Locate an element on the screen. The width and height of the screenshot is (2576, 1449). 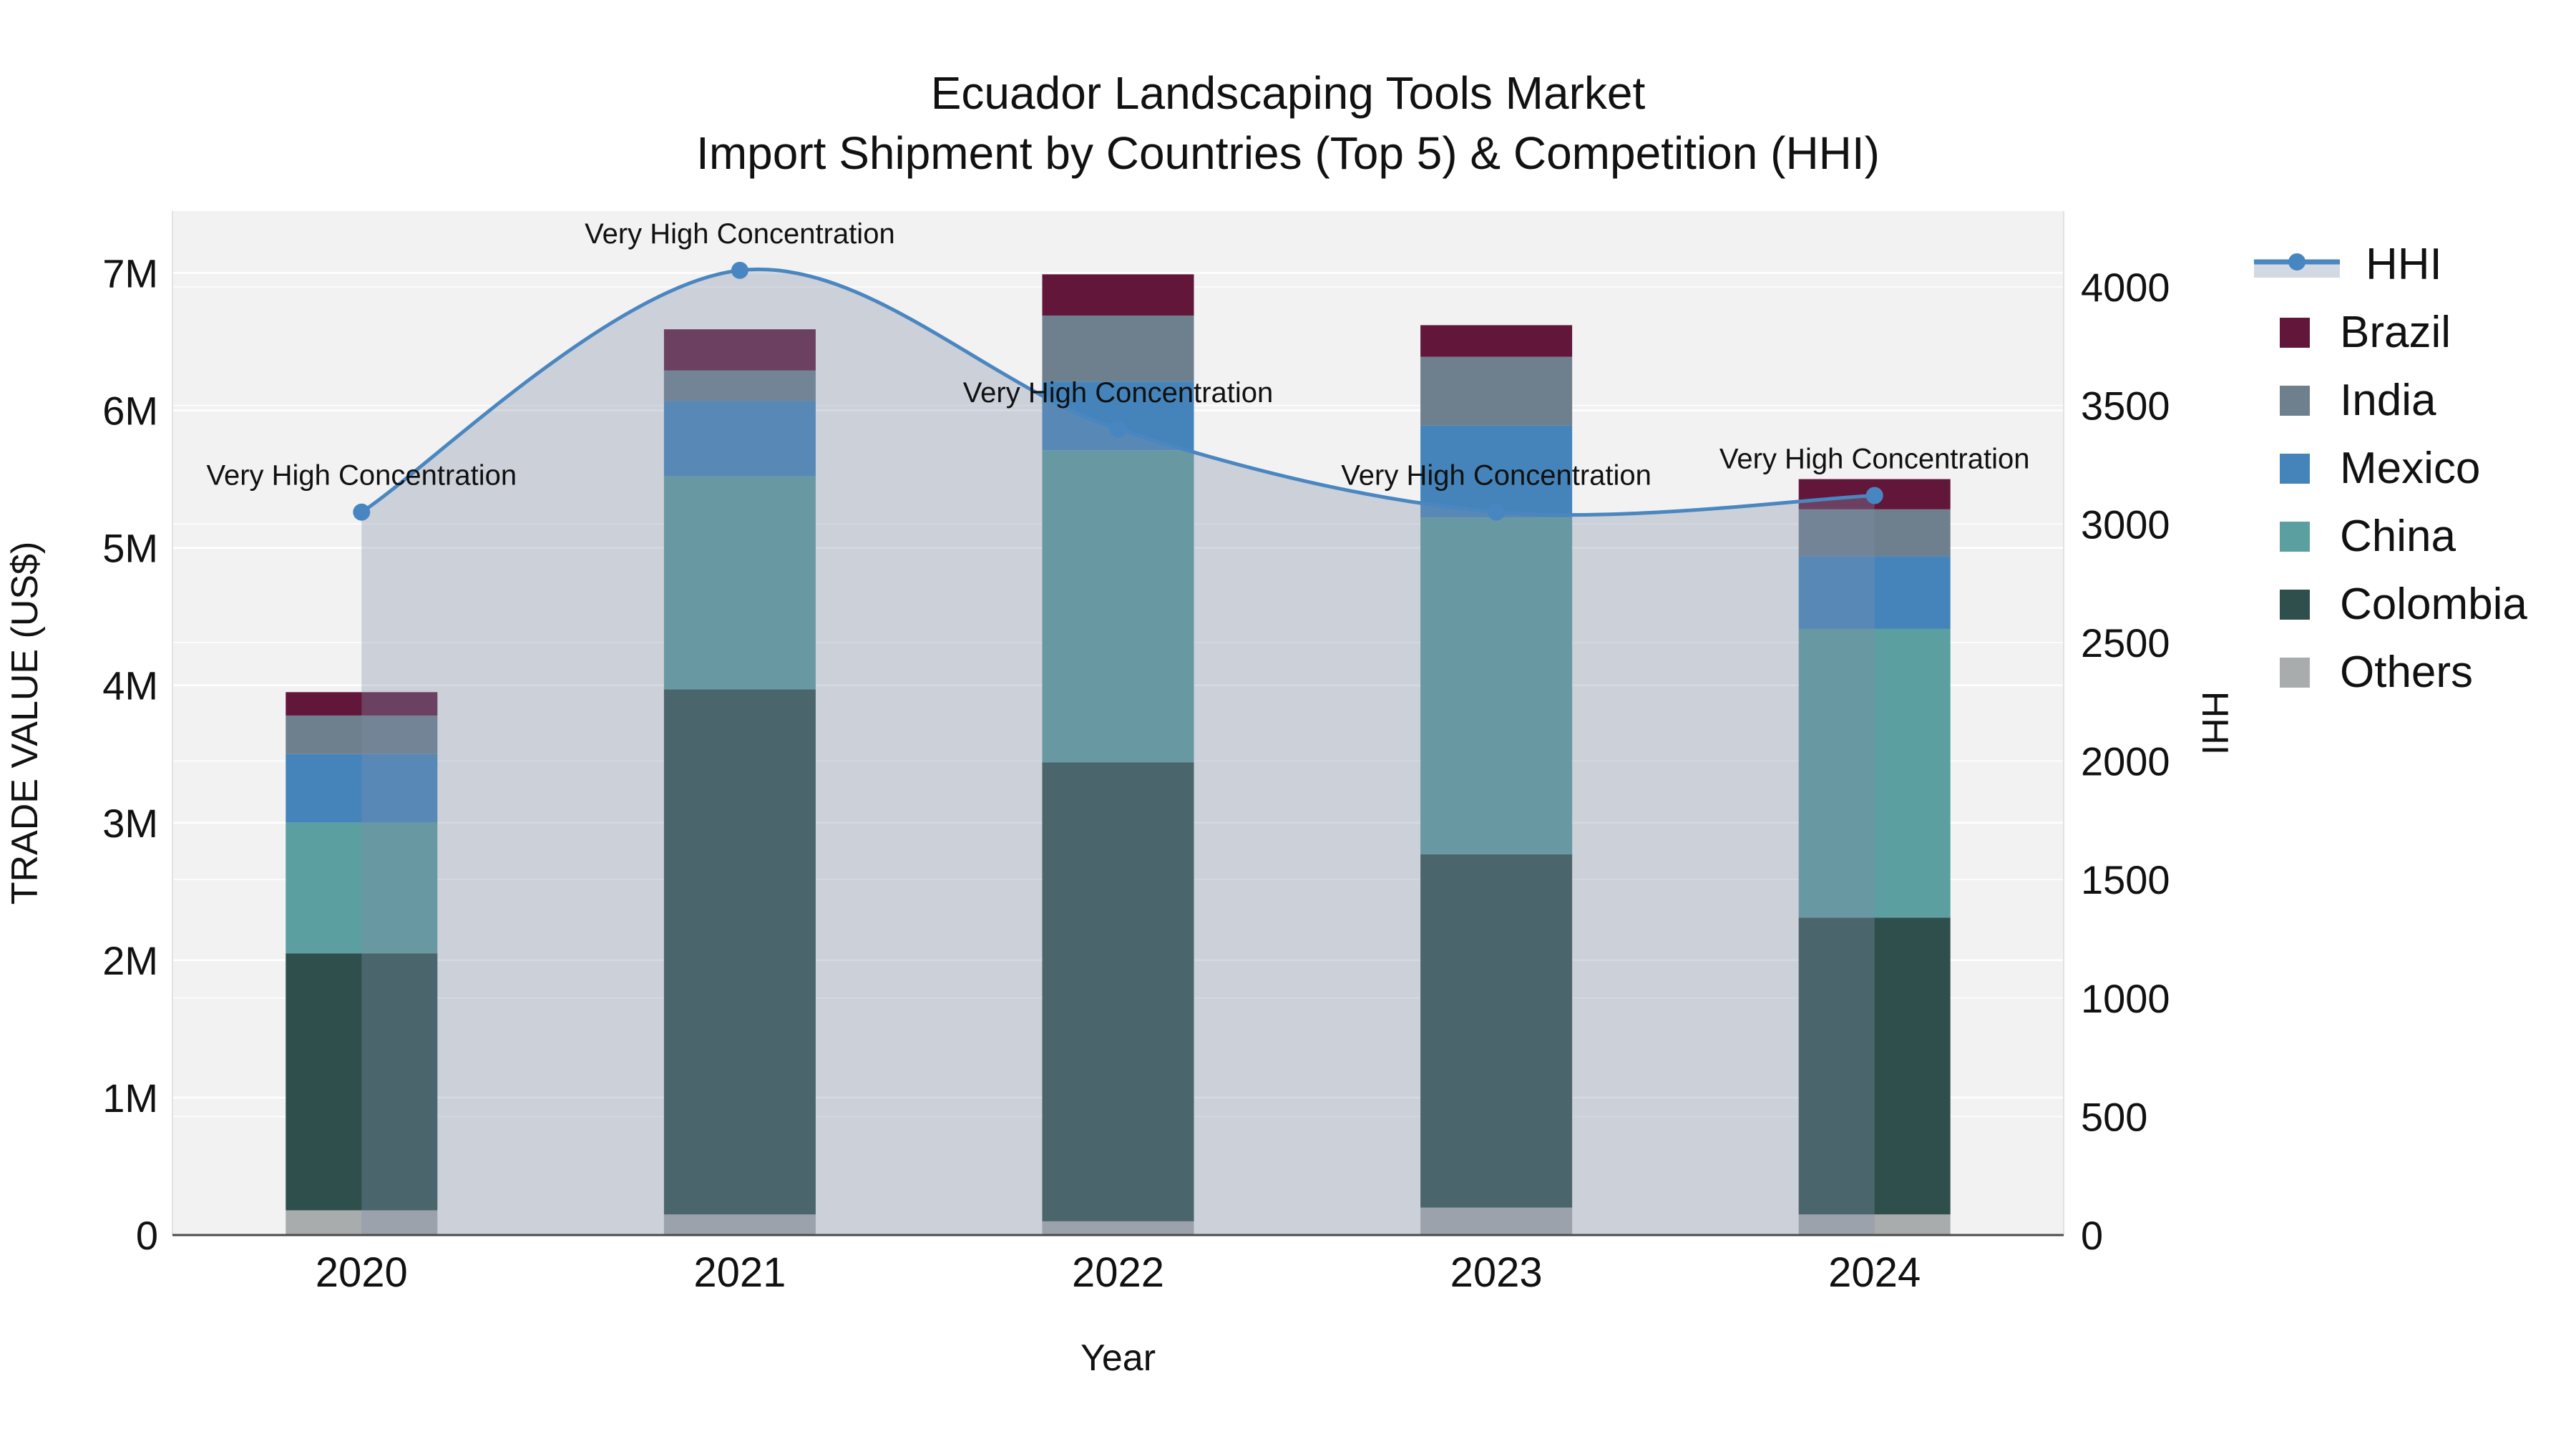
legend-label-brazil: Brazil is located at coordinates (2395, 332).